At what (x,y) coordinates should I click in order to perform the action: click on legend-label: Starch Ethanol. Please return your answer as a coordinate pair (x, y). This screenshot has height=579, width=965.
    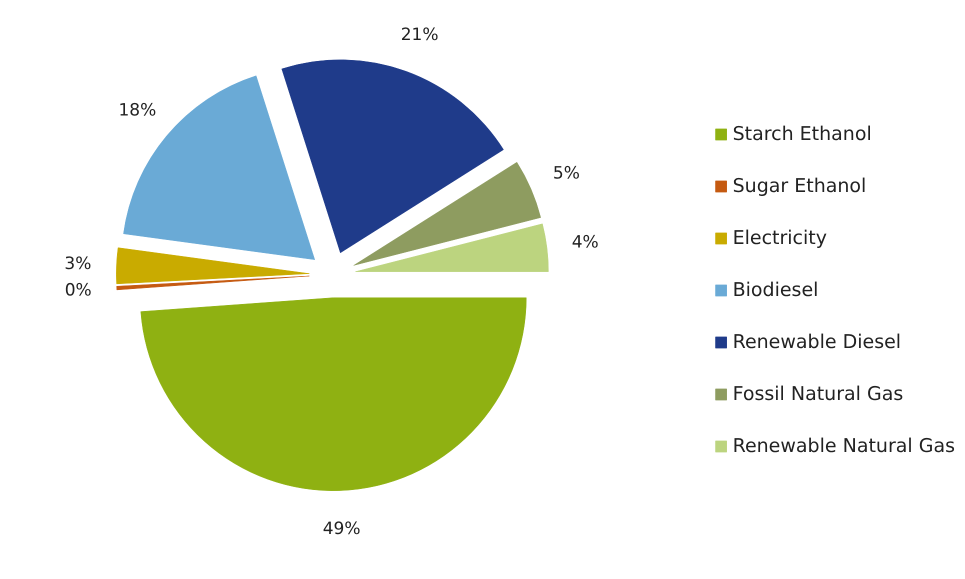
    Looking at the image, I should click on (802, 133).